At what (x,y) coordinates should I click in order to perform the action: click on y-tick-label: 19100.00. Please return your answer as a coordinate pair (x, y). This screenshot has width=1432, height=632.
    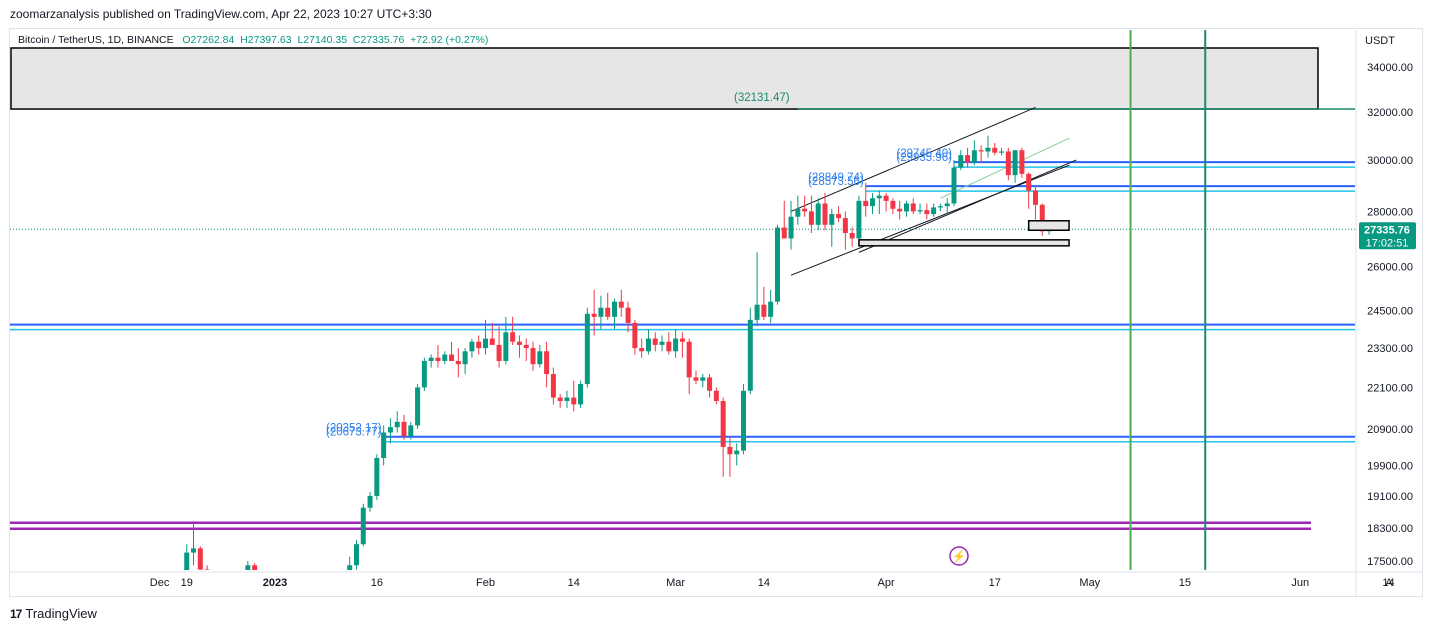
    Looking at the image, I should click on (1390, 497).